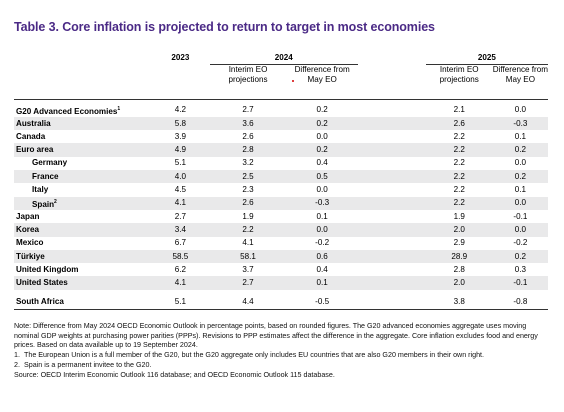 This screenshot has width=564, height=412. What do you see at coordinates (82, 256) in the screenshot?
I see `row-label: Türkiye` at bounding box center [82, 256].